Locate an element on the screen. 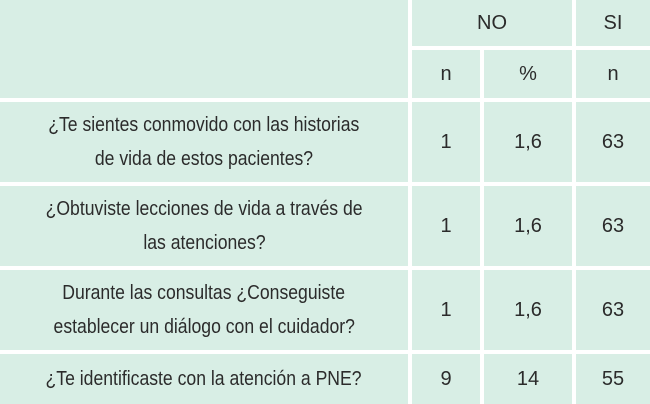 Image resolution: width=650 pixels, height=404 pixels. header-si: SI is located at coordinates (613, 23).